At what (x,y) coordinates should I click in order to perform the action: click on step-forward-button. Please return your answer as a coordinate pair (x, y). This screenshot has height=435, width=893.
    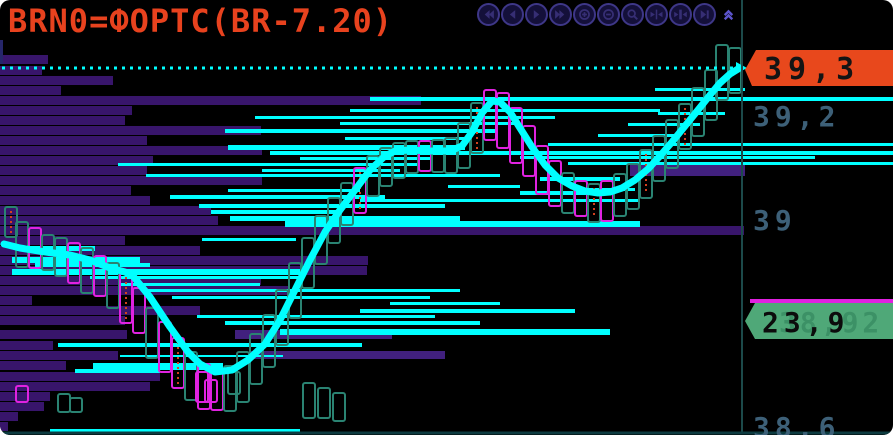
    Looking at the image, I should click on (536, 14).